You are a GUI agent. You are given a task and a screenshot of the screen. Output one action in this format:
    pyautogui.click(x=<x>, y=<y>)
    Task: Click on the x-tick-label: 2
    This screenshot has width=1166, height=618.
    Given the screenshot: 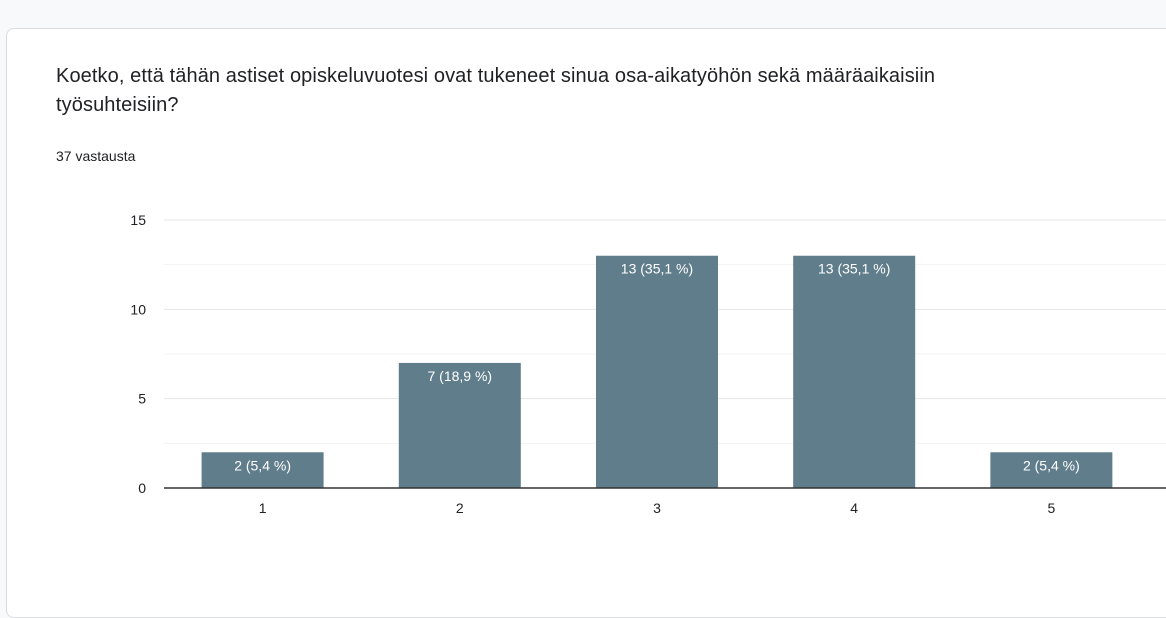 What is the action you would take?
    pyautogui.click(x=460, y=508)
    